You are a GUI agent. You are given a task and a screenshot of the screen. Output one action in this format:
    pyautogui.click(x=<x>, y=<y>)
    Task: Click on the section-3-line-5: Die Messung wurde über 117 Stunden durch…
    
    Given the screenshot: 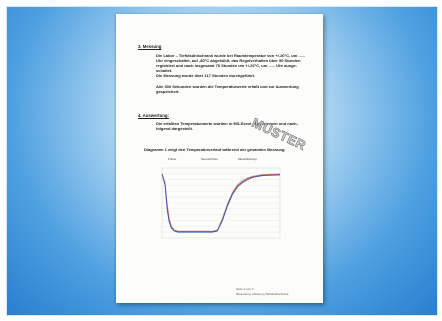 What is the action you would take?
    pyautogui.click(x=206, y=75)
    